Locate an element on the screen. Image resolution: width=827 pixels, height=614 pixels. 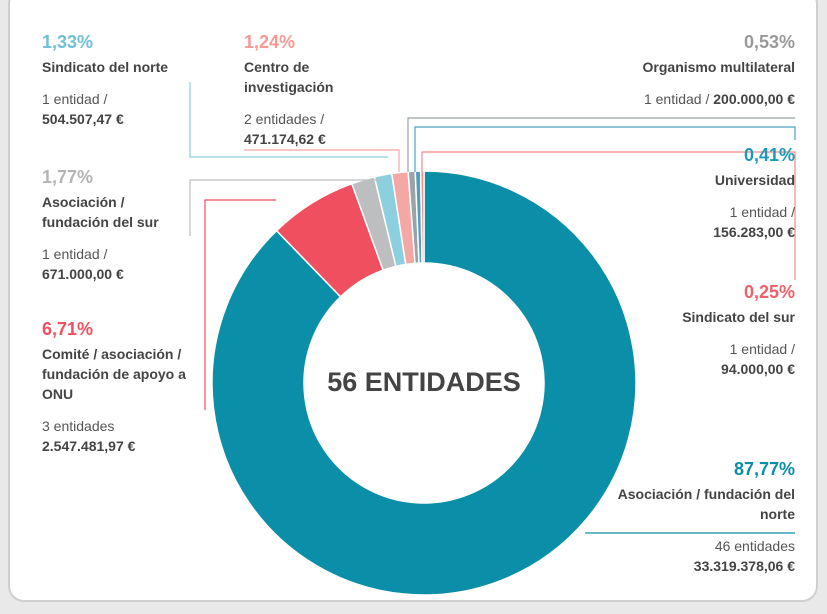
percent-label: 0,25% is located at coordinates (769, 292).